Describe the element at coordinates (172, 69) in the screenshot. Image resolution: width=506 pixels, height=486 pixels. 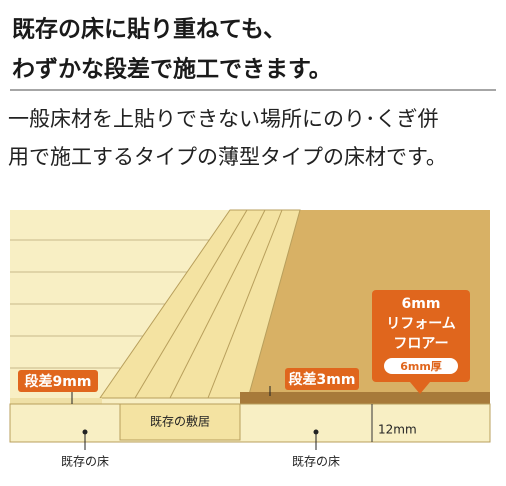
I see `heading-line: わずかな段差で施工できます。` at that location.